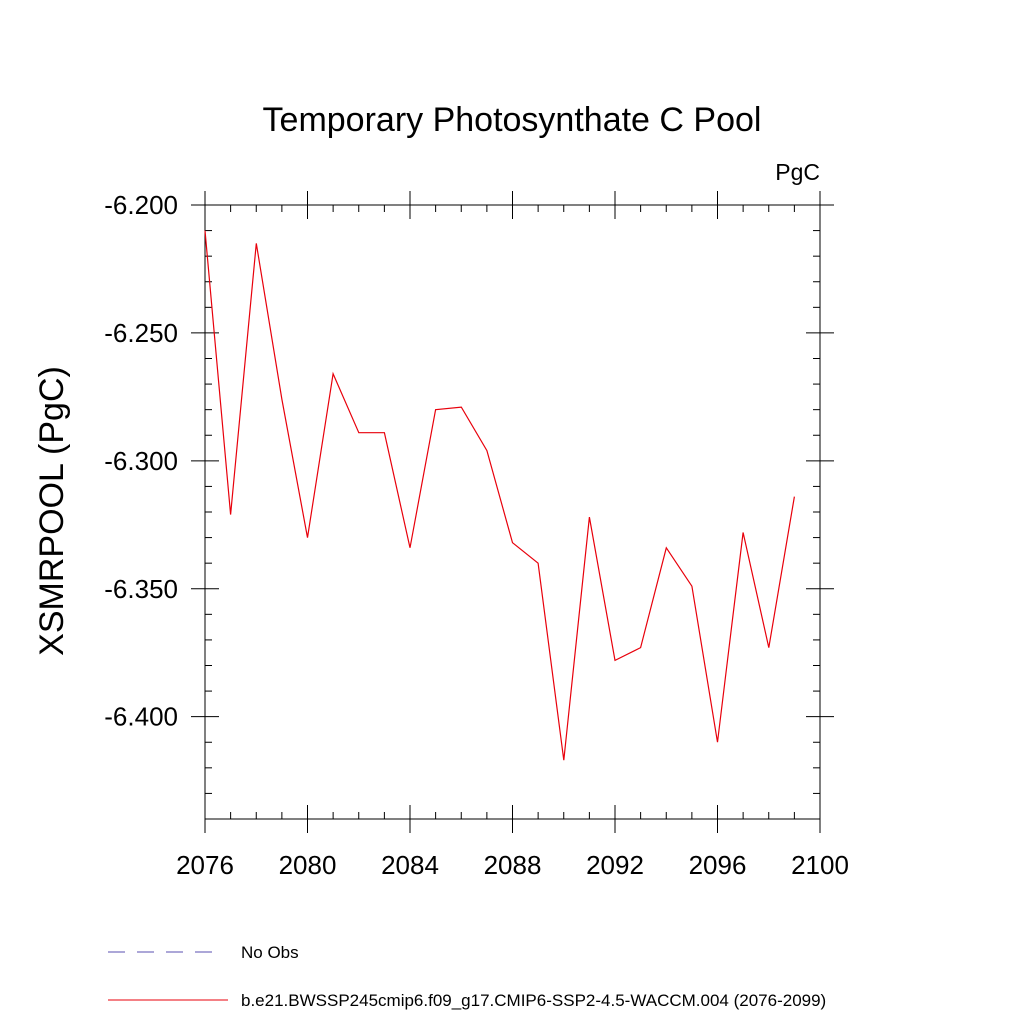 Image resolution: width=1024 pixels, height=1024 pixels. Describe the element at coordinates (141, 717) in the screenshot. I see `y-tick-label: -6.400` at that location.